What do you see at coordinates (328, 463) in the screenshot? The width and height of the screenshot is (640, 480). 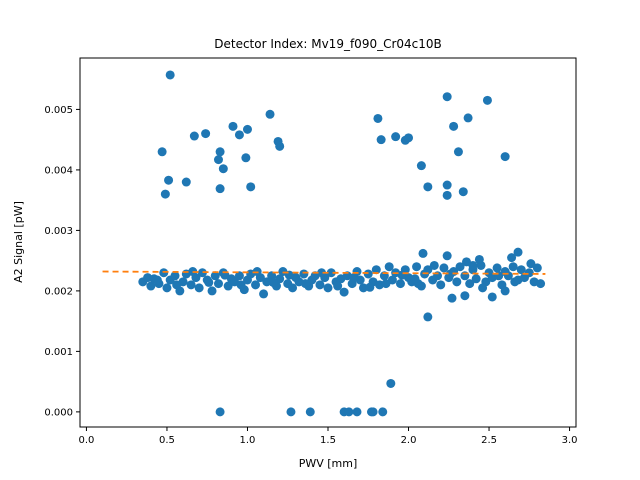 I see `x-axis-label: PWV [mm]` at bounding box center [328, 463].